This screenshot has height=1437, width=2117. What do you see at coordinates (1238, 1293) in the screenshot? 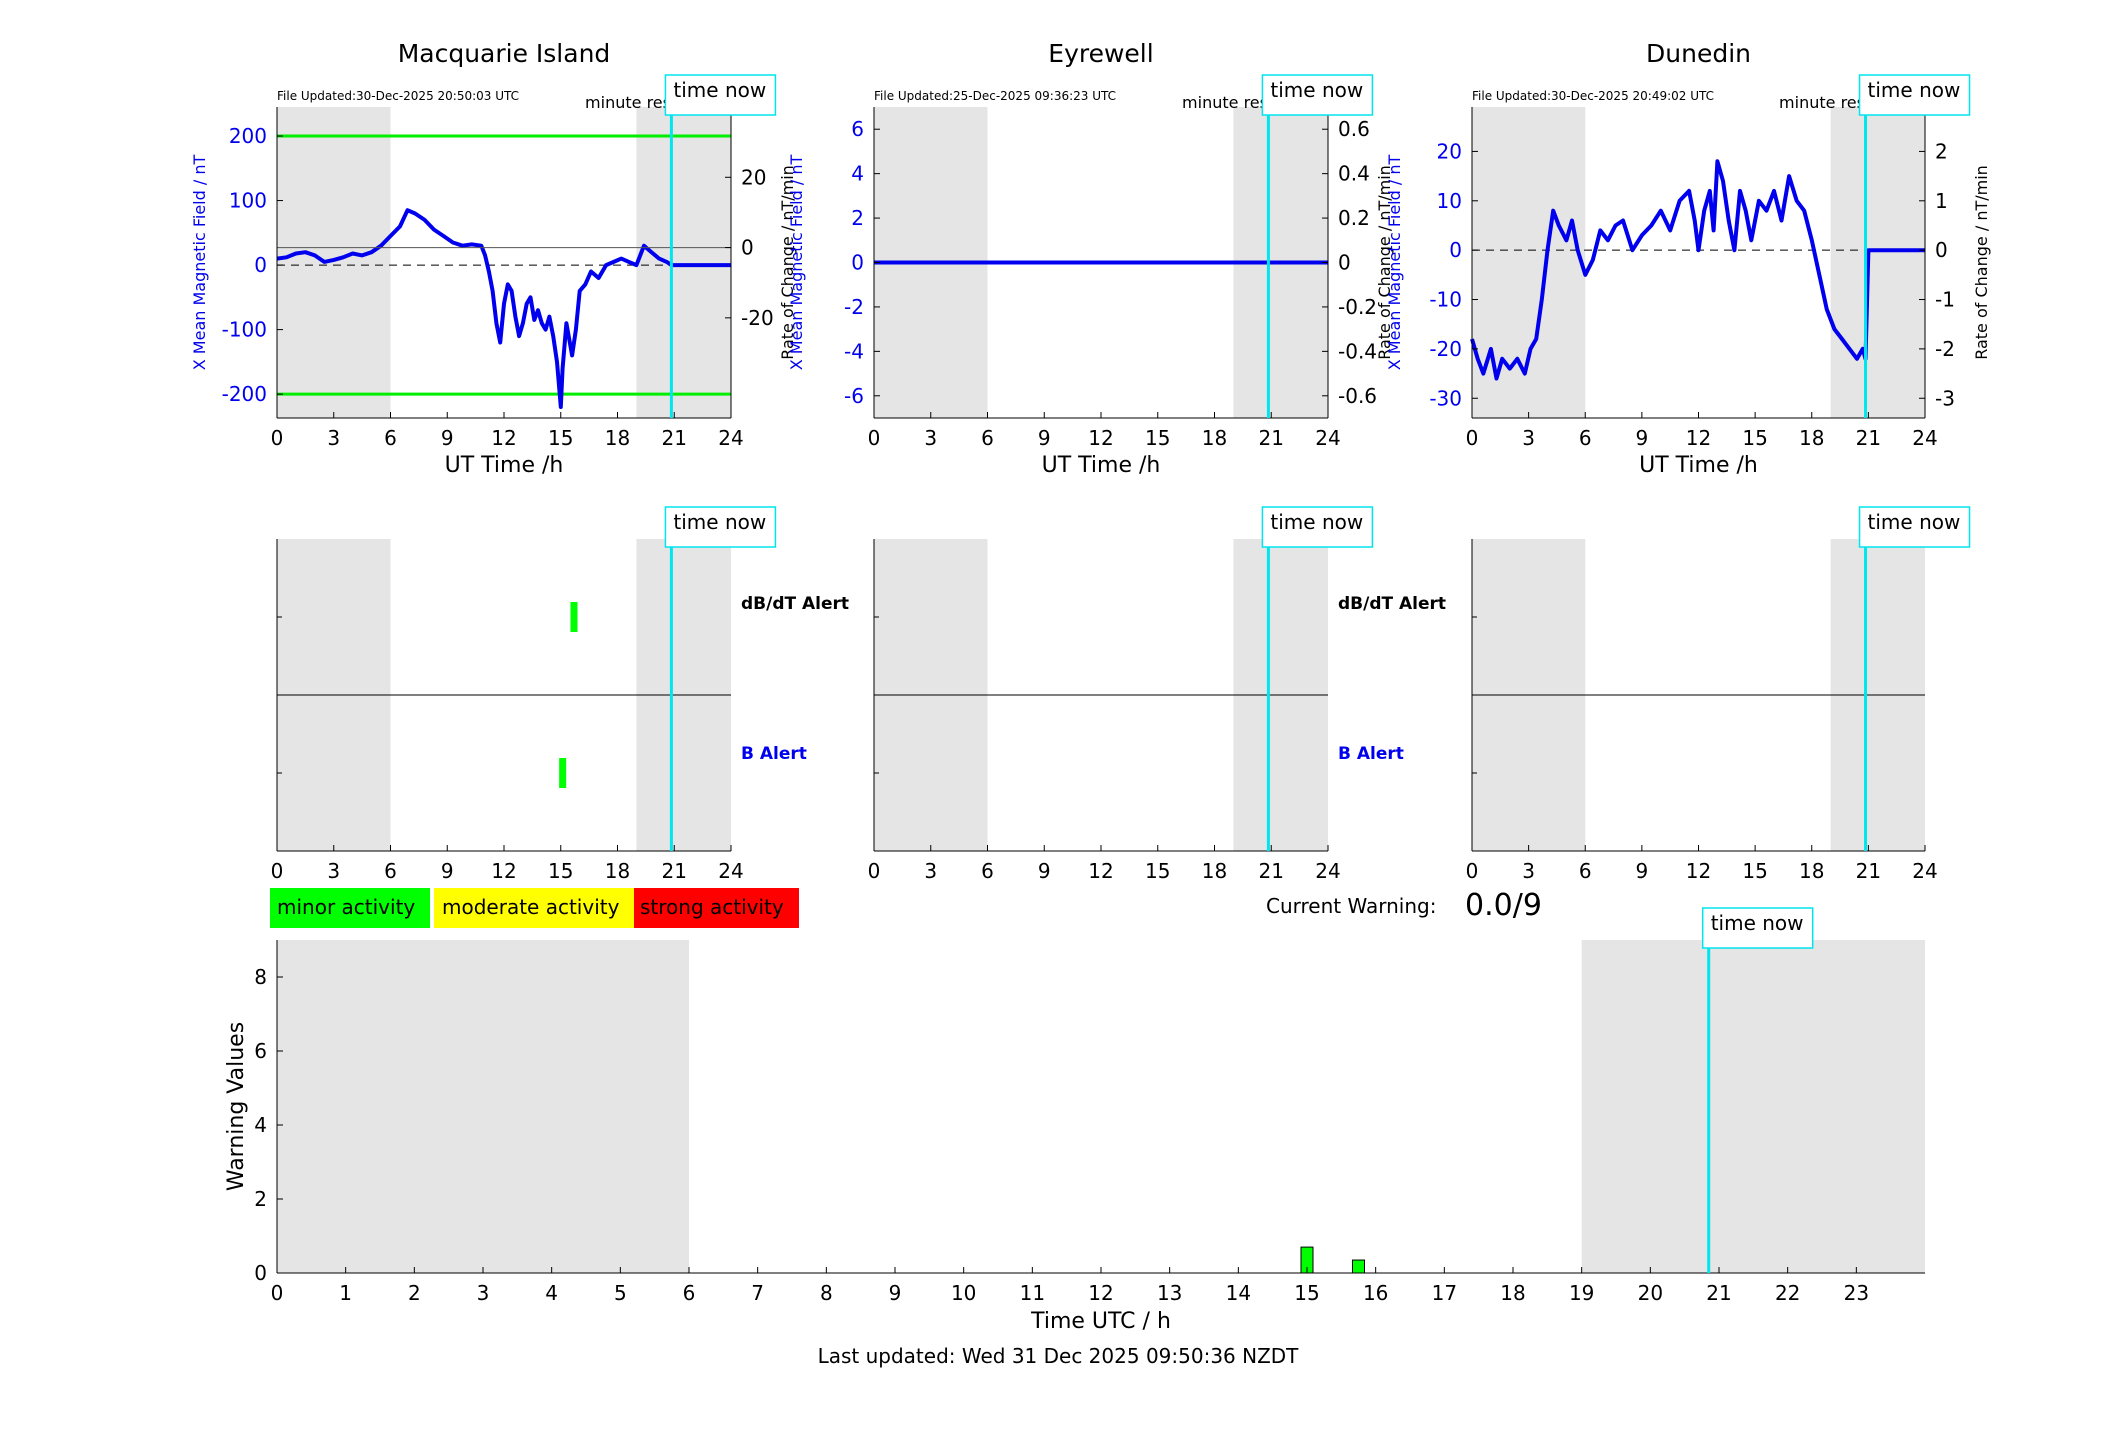
I see `x-tick-label: 14` at bounding box center [1238, 1293].